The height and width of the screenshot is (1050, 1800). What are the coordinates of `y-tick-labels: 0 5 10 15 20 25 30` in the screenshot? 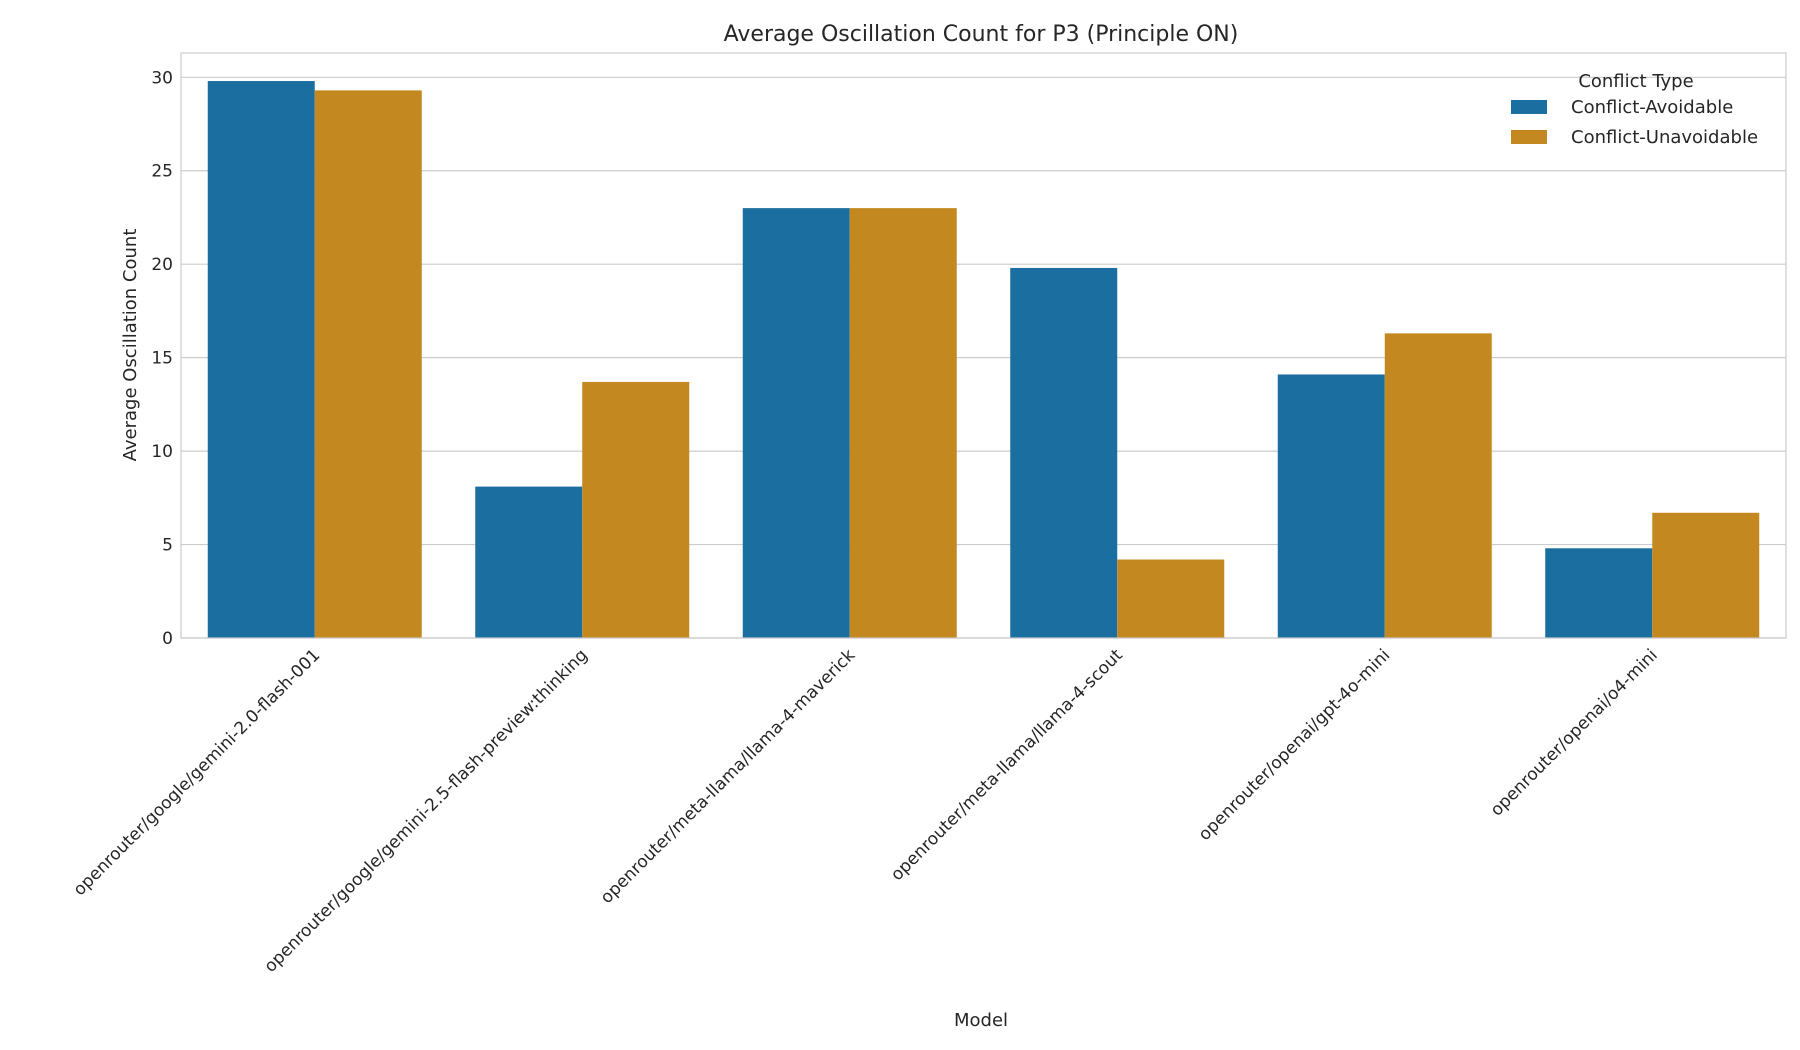 It's located at (162, 358).